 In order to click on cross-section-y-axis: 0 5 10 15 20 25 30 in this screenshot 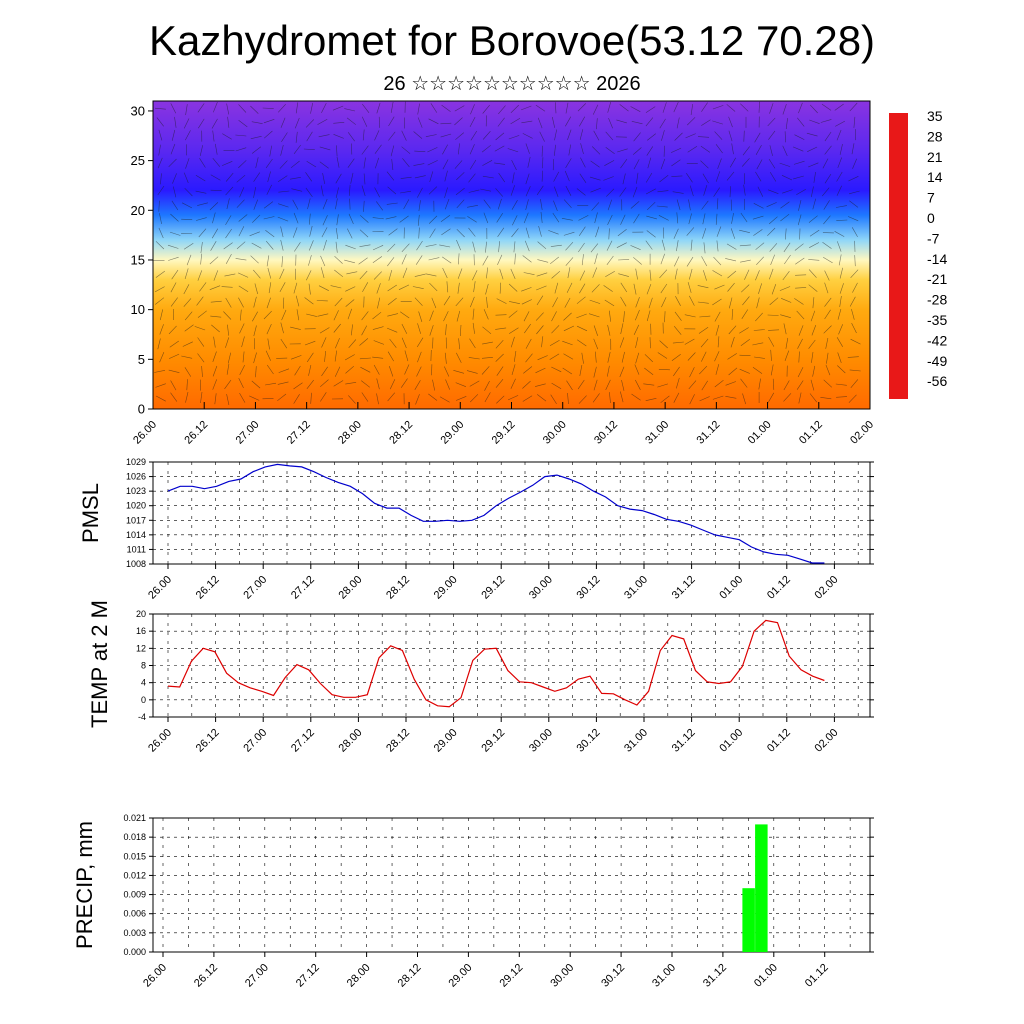, I will do `click(142, 260)`.